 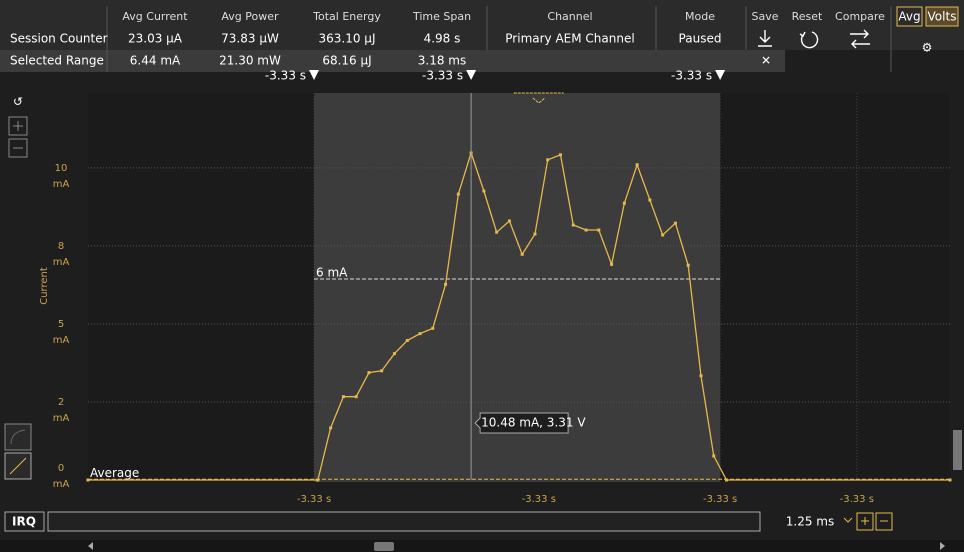 What do you see at coordinates (521, 423) in the screenshot?
I see `tooltip-box` at bounding box center [521, 423].